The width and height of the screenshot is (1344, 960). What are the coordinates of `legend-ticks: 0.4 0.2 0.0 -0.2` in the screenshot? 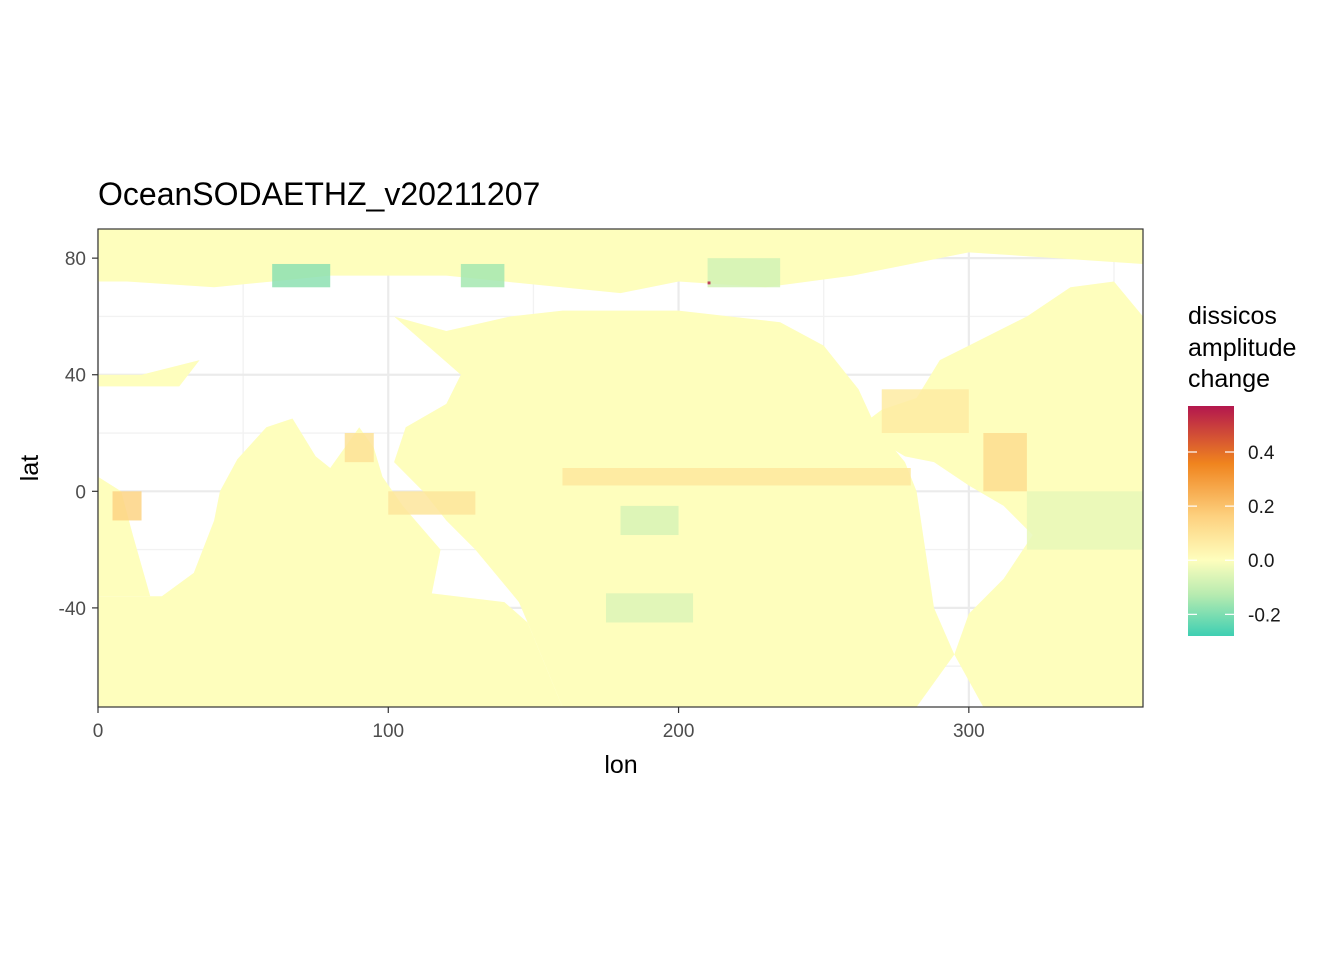 It's located at (1234, 534).